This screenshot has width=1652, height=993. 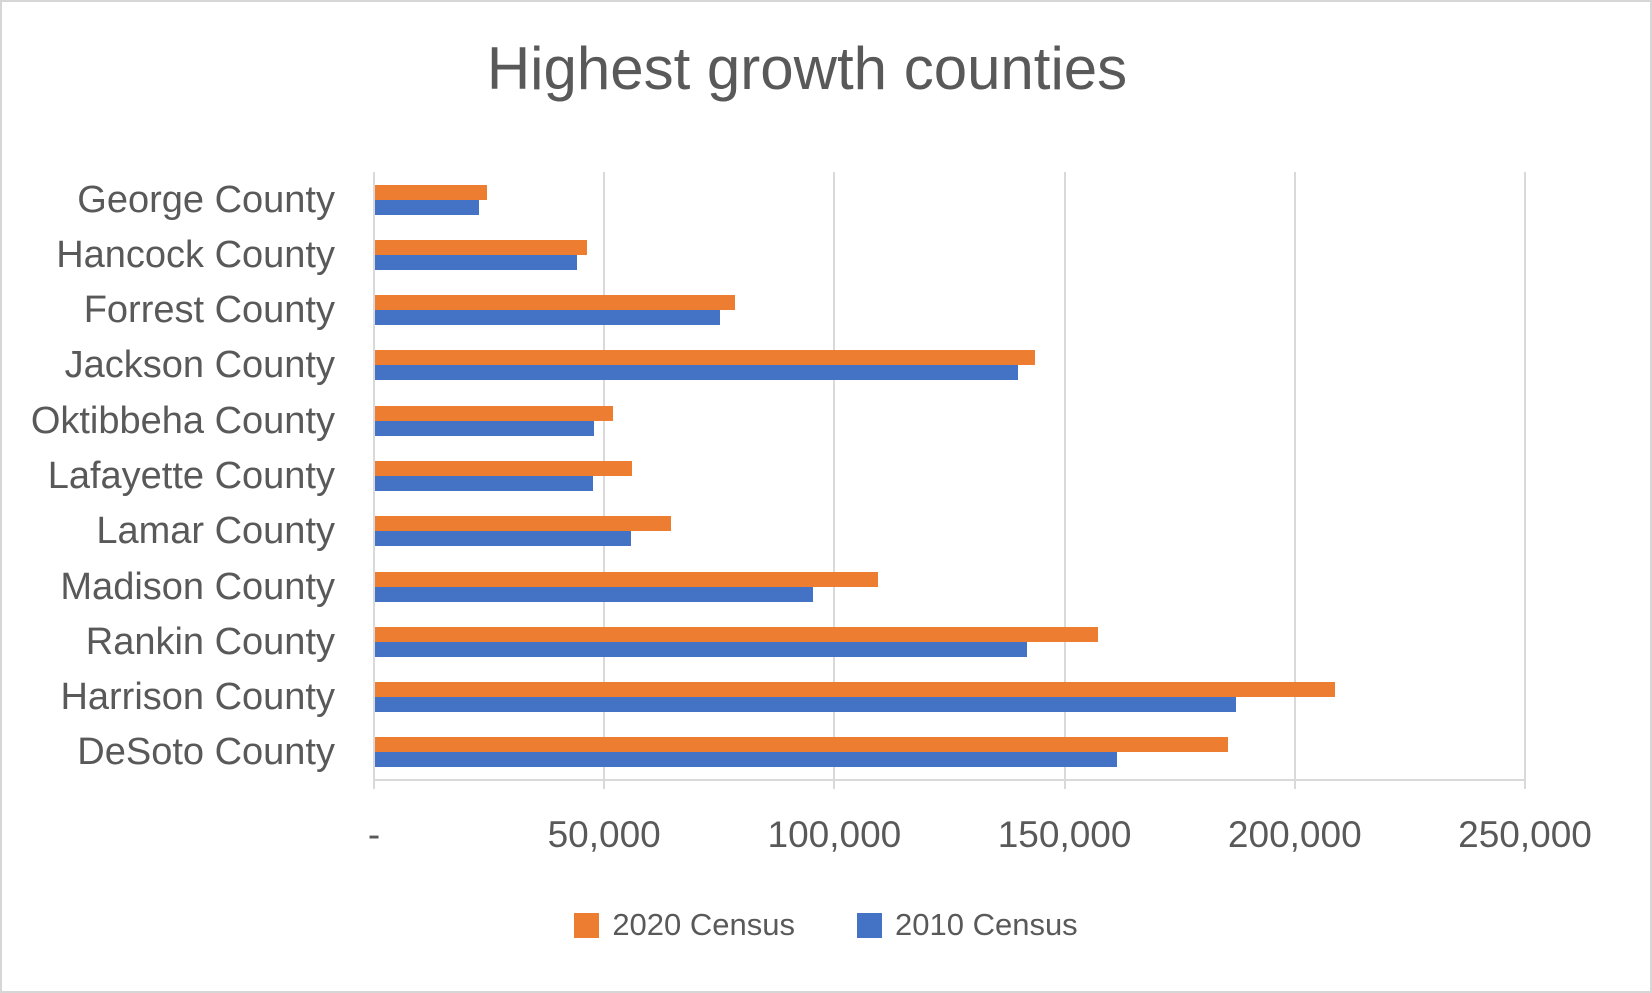 What do you see at coordinates (801, 745) in the screenshot?
I see `bar-2020-desoto-county` at bounding box center [801, 745].